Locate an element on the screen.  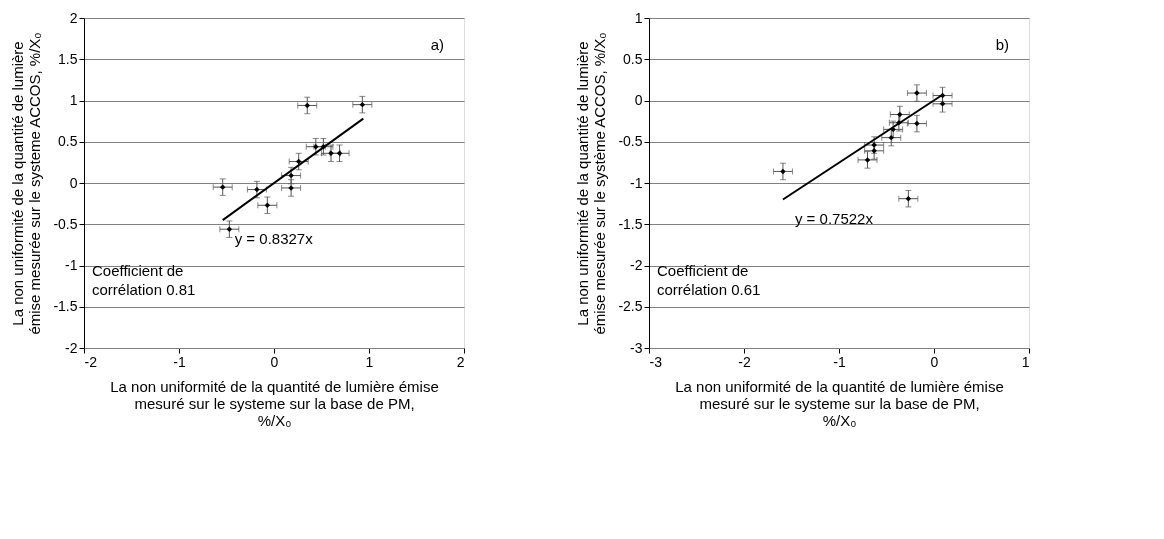
x-tick-label: -3 is located at coordinates (656, 361).